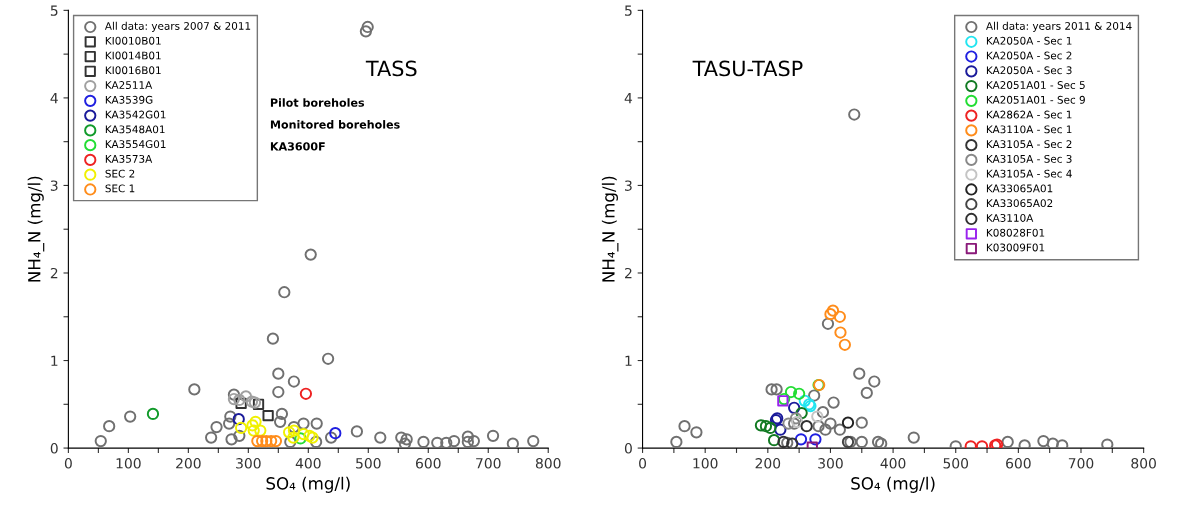  I want to click on annotation: Monitored boreholes, so click(335, 124).